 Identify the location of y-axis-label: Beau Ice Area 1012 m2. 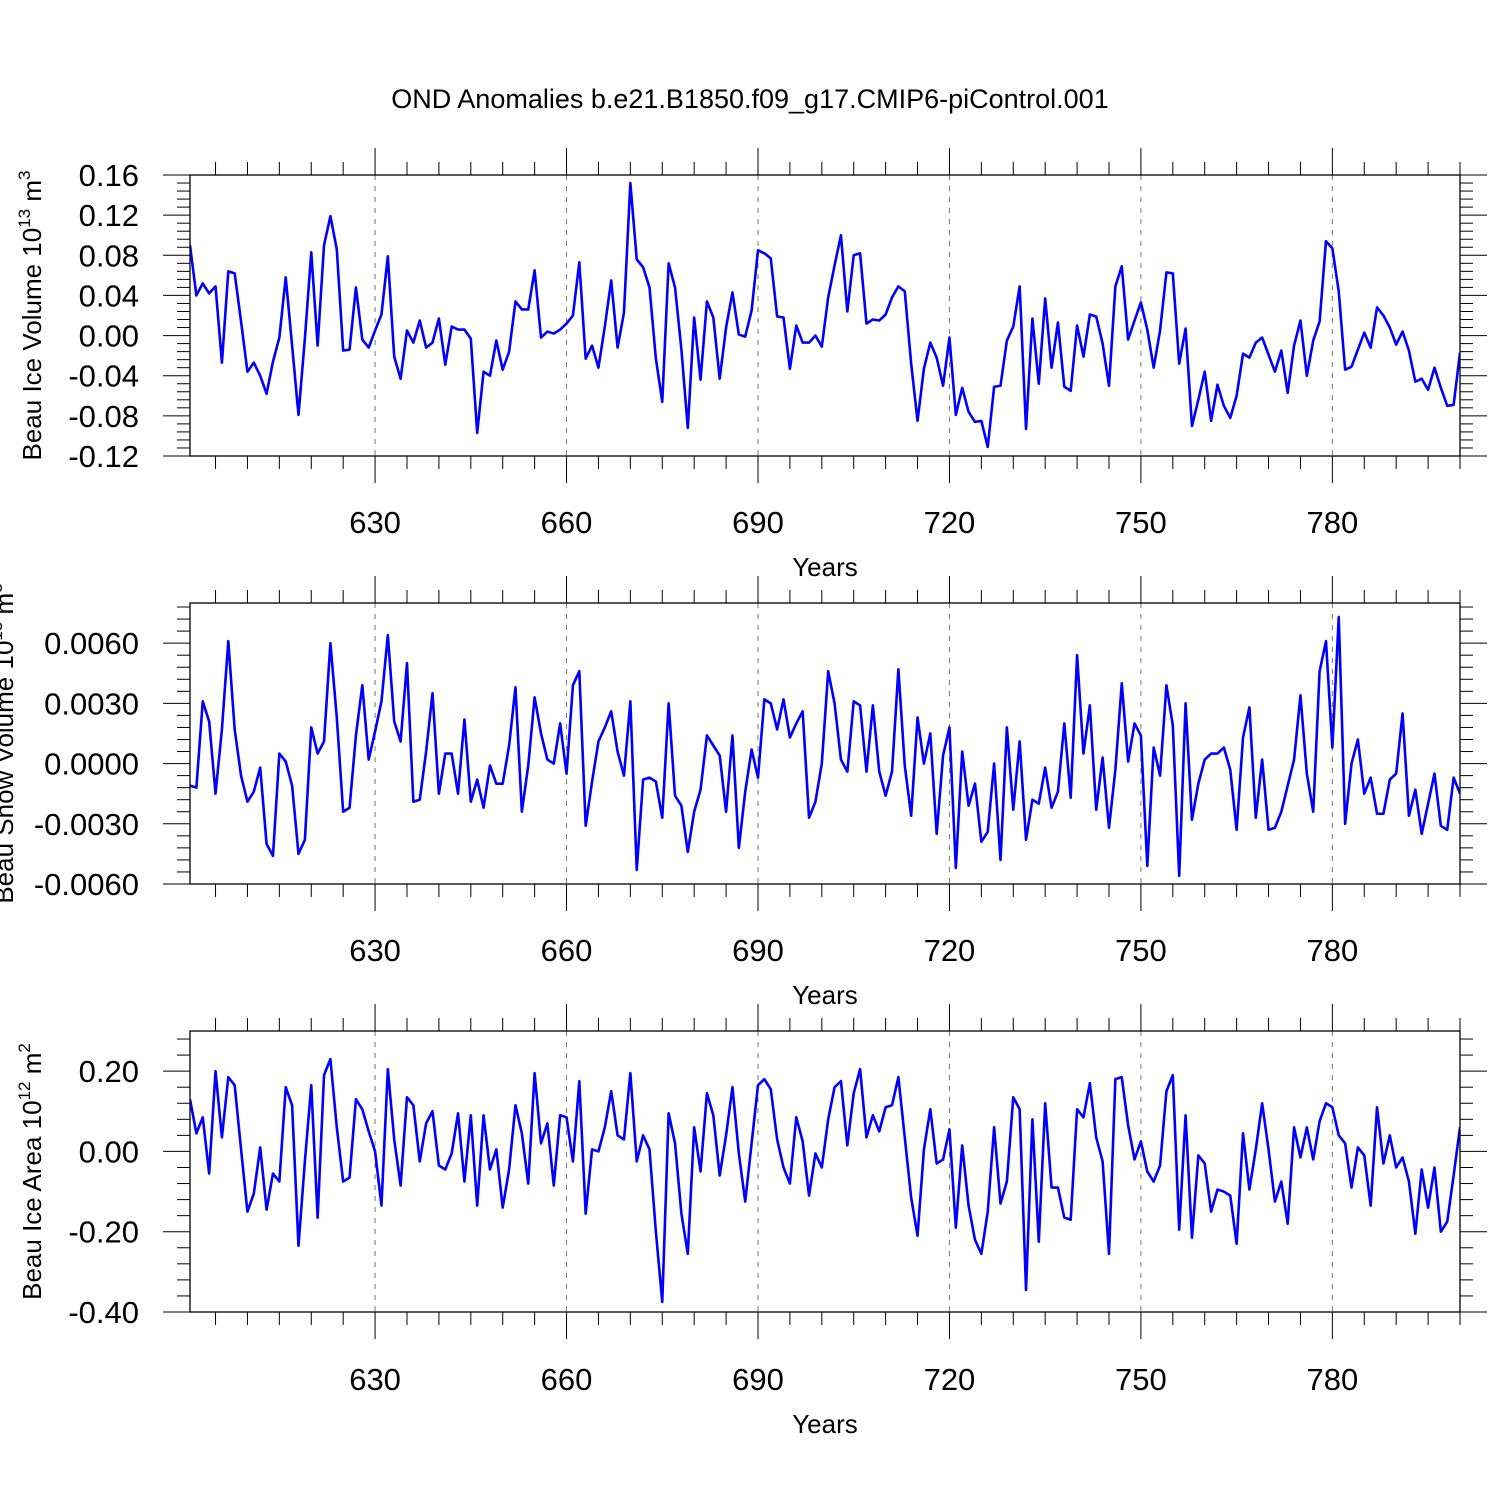
(31, 1171).